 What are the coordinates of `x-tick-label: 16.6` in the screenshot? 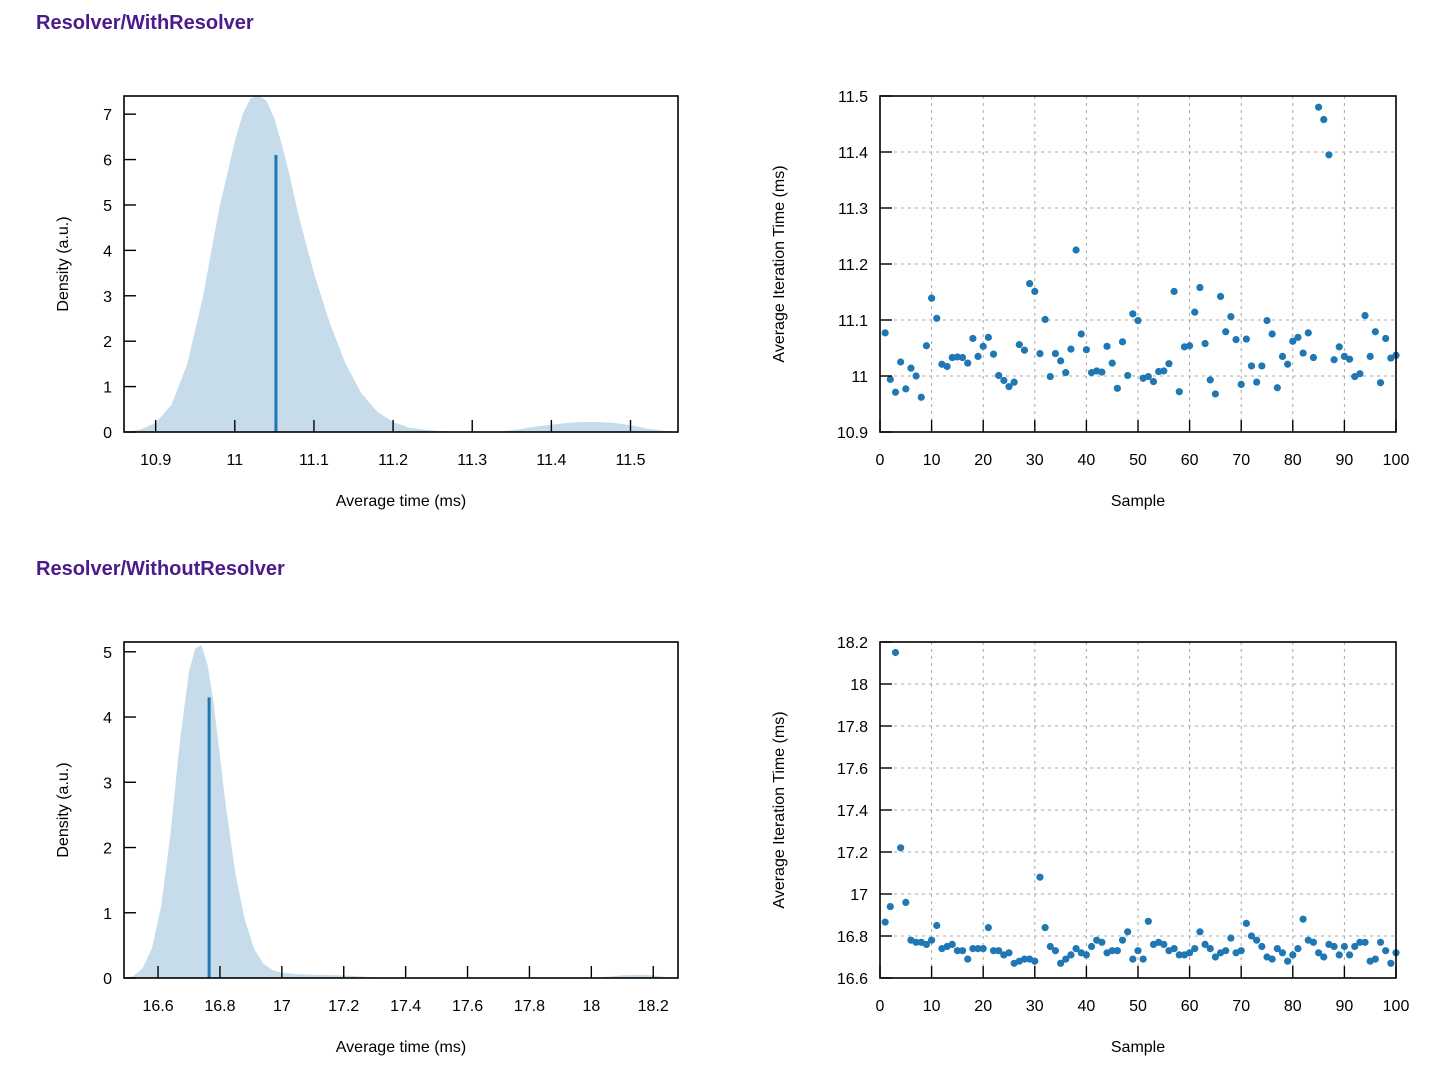 It's located at (157, 1006).